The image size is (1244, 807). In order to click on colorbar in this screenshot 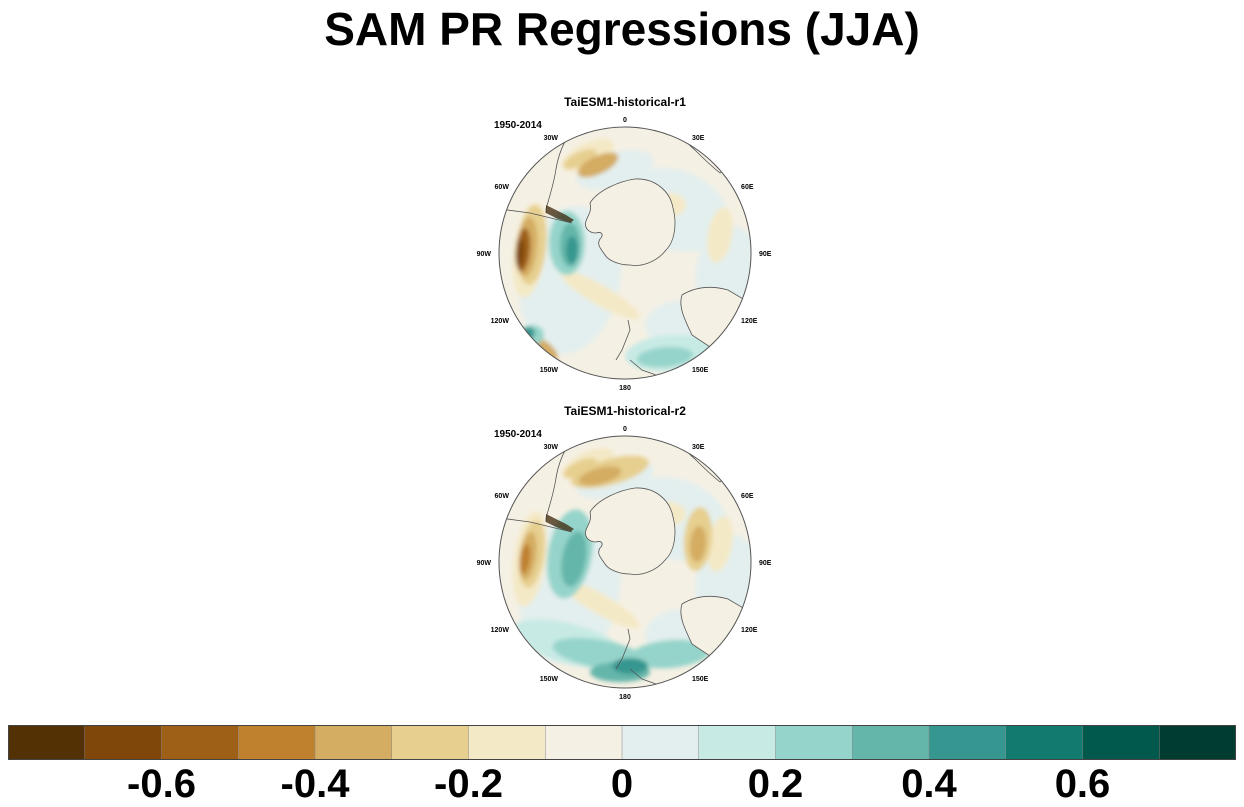, I will do `click(622, 742)`.